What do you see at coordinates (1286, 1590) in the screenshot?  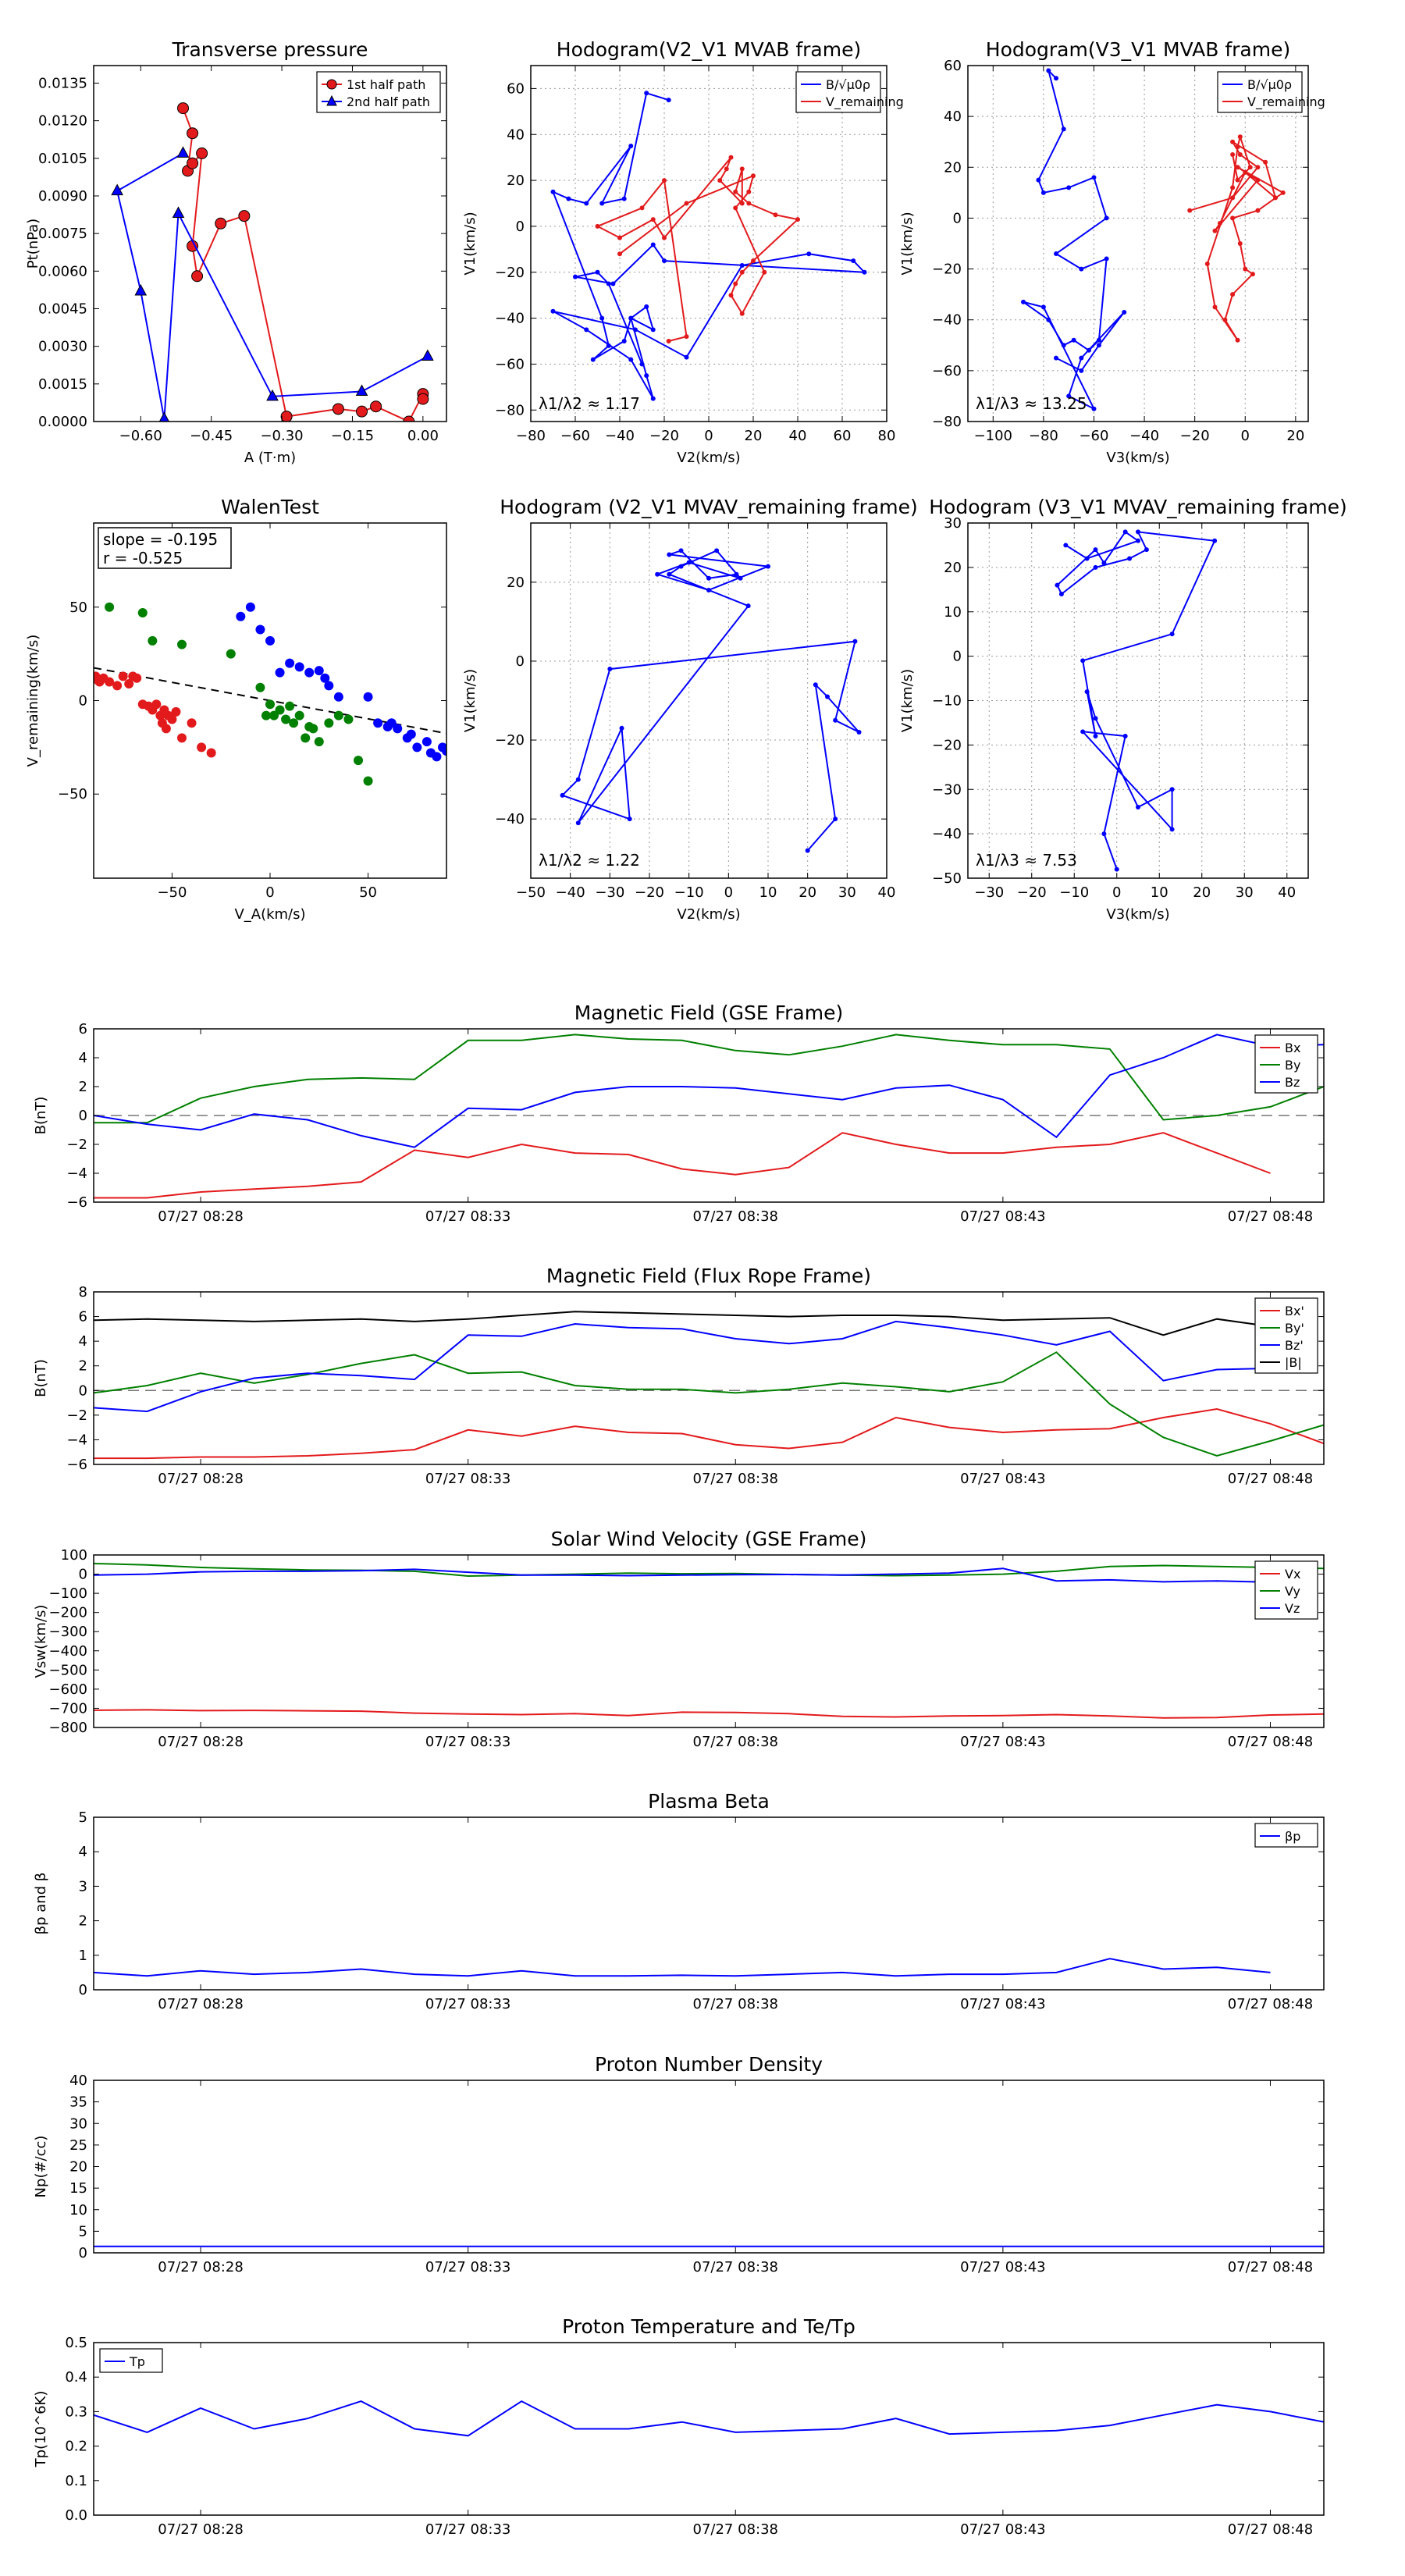 I see `legend: Vx Vy Vz` at bounding box center [1286, 1590].